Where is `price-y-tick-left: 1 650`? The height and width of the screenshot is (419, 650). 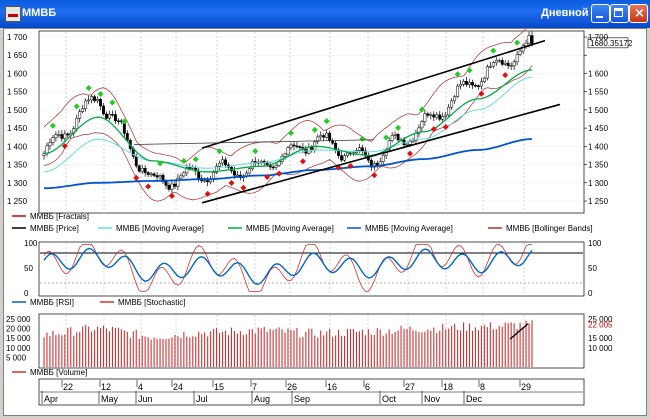 price-y-tick-left: 1 650 is located at coordinates (17, 55).